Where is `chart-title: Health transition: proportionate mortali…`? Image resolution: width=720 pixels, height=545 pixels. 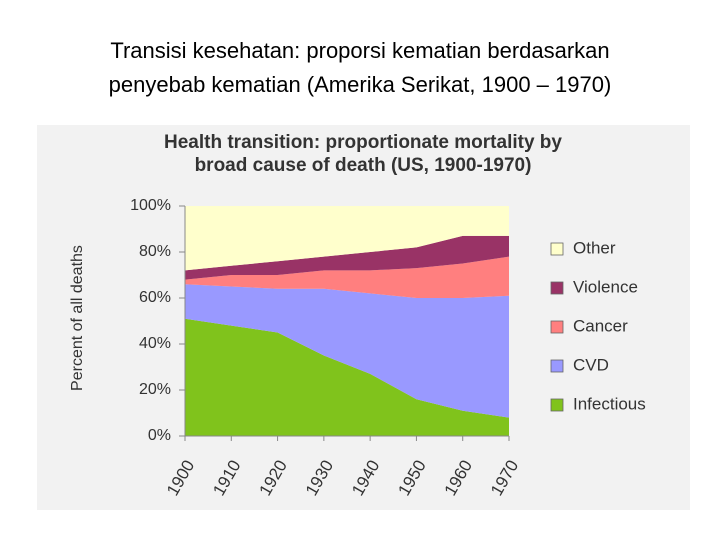
chart-title: Health transition: proportionate mortali… is located at coordinates (363, 142).